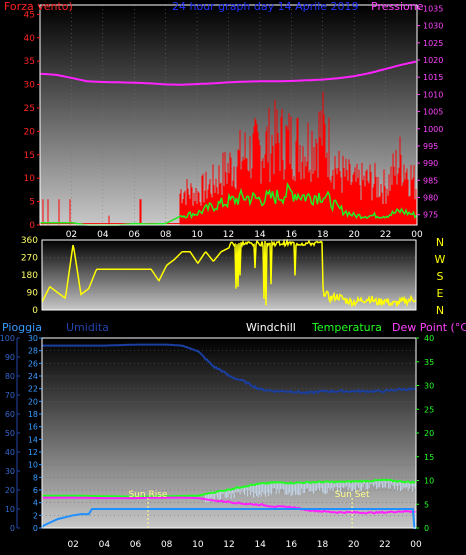  I want to click on humidity-line, so click(229, 369).